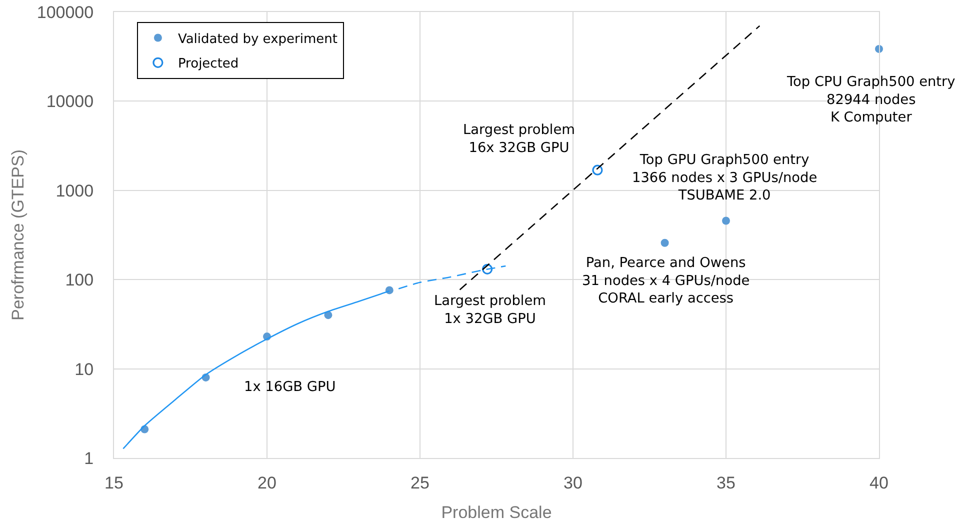  Describe the element at coordinates (496, 512) in the screenshot. I see `x-axis-title: Problem Scale` at that location.